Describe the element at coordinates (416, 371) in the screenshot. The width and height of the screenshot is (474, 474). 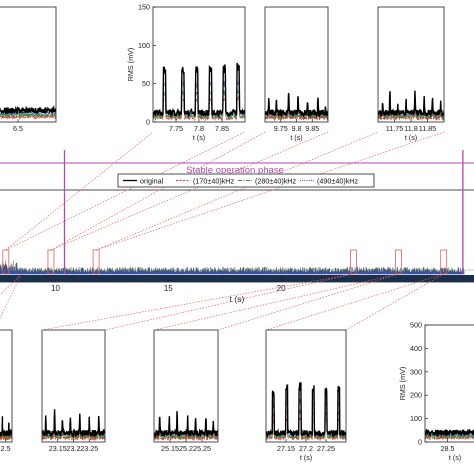
I see `y-tick-label: 300` at that location.